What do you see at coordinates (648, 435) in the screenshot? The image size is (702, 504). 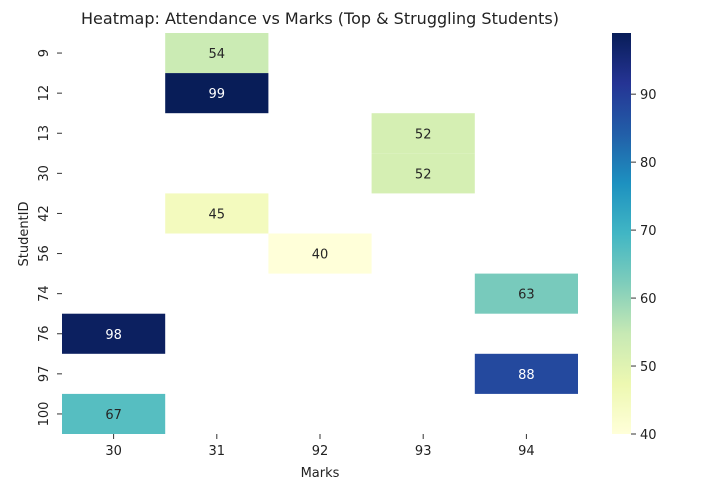 I see `colorbar-tick-label: 40` at bounding box center [648, 435].